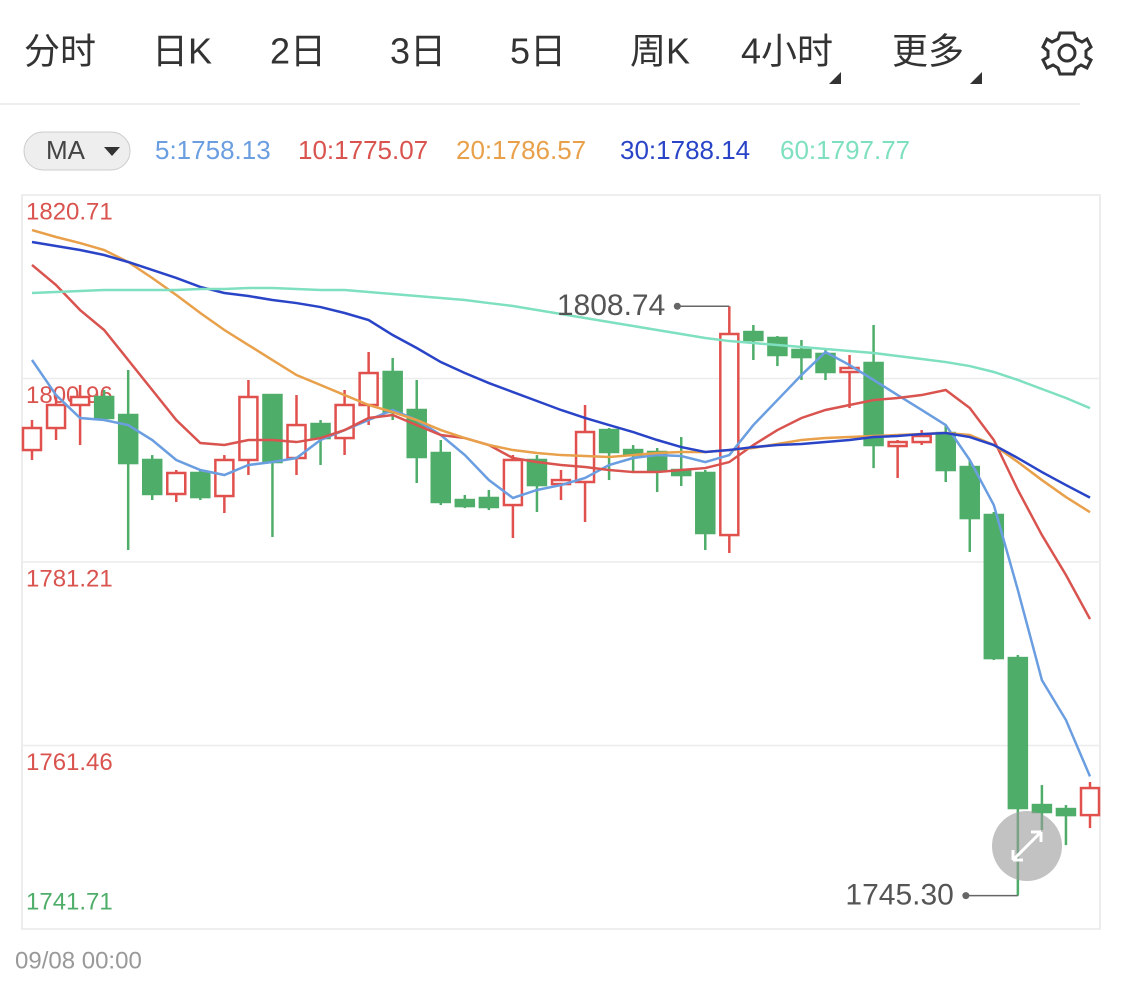 The image size is (1125, 983). What do you see at coordinates (69, 211) in the screenshot?
I see `y-tick-label: 1820.71` at bounding box center [69, 211].